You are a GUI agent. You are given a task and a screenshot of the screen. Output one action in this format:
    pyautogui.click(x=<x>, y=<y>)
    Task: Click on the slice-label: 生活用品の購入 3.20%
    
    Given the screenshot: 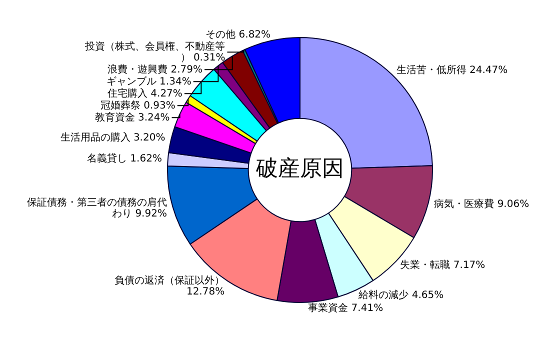 What is the action you would take?
    pyautogui.click(x=113, y=138)
    